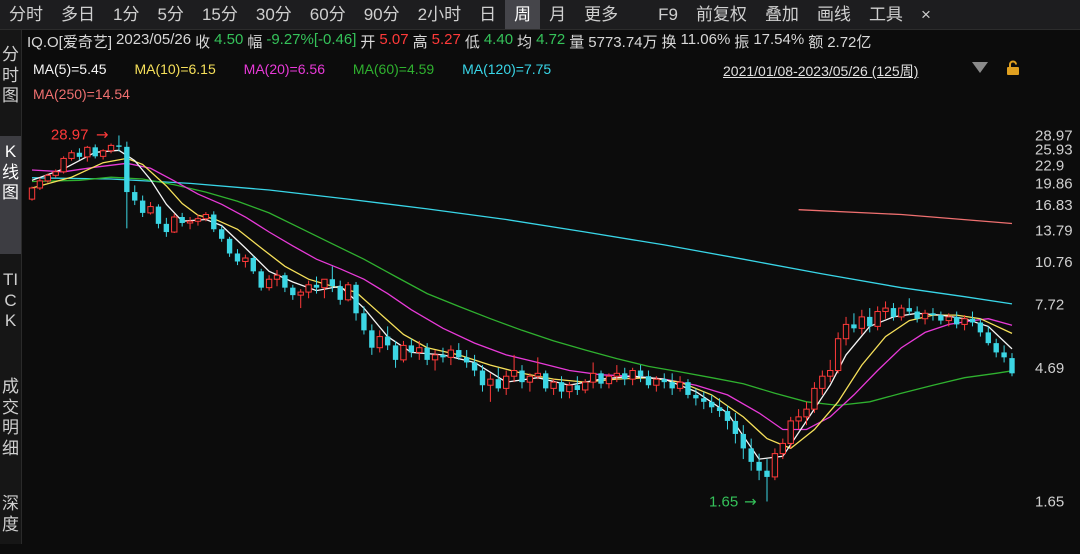  What do you see at coordinates (78, 14) in the screenshot?
I see `tab-1: 多日` at bounding box center [78, 14].